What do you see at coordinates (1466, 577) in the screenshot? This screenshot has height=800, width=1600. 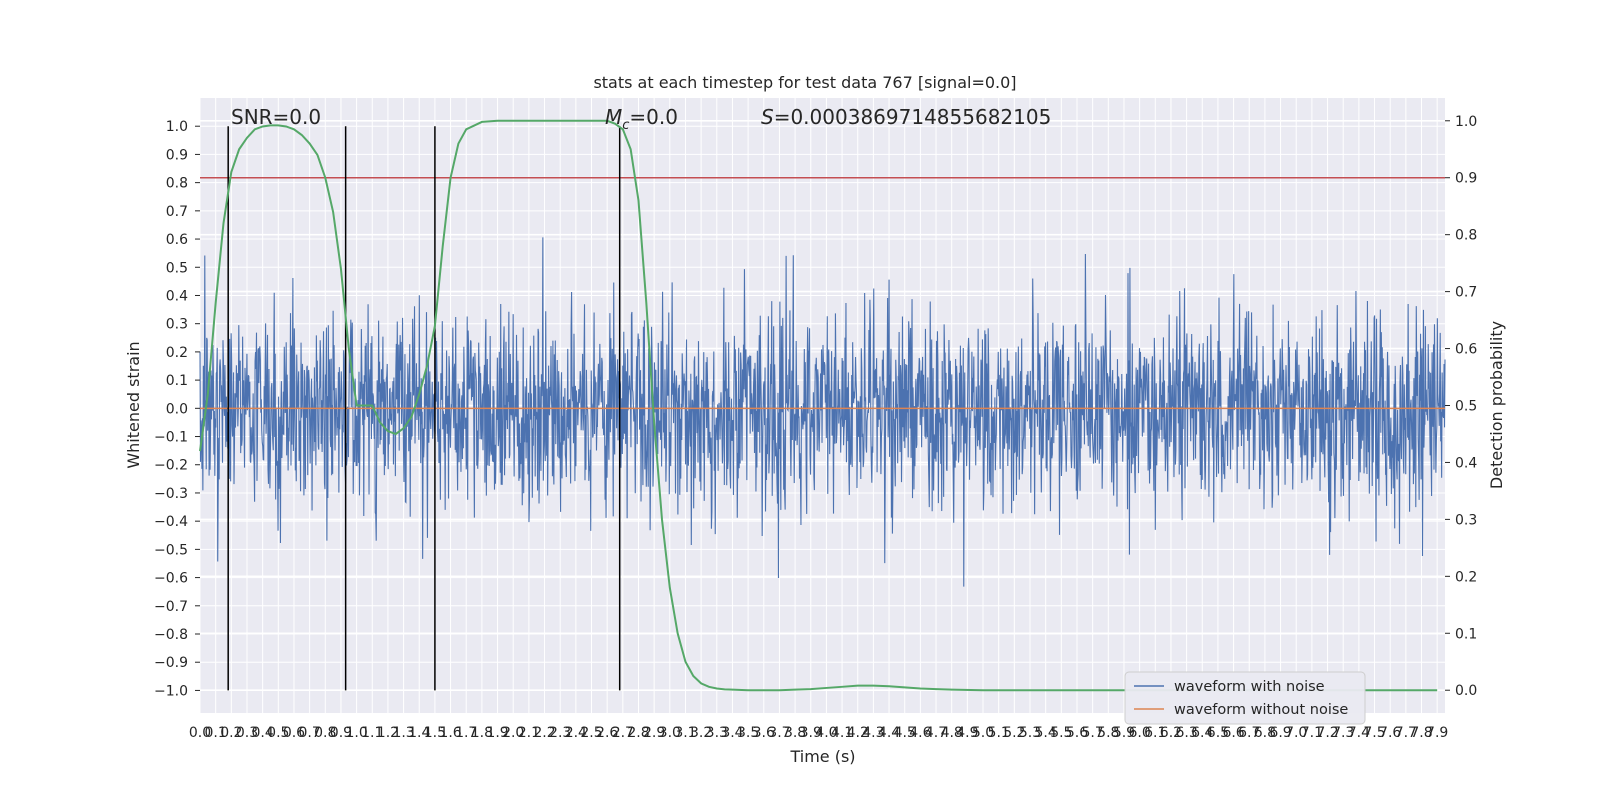 I see `right-y-tick-label: 0.2` at bounding box center [1466, 577].